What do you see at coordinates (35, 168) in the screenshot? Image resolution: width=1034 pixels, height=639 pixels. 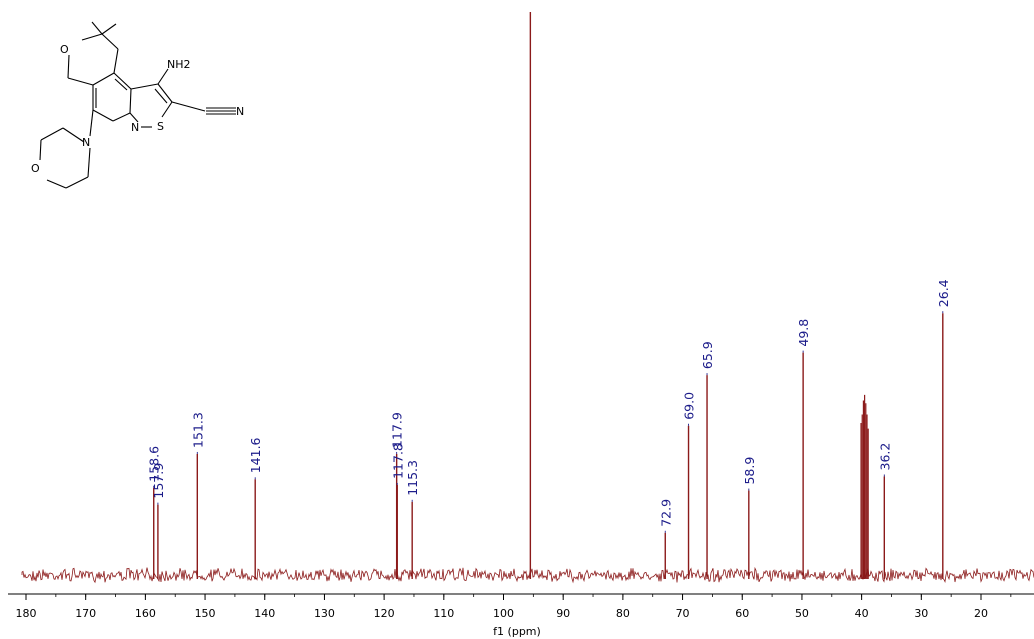 I see `atom-label-6: O` at bounding box center [35, 168].